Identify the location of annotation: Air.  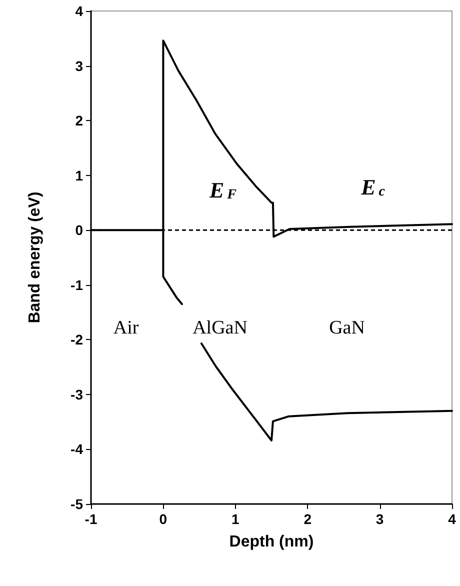
(126, 328).